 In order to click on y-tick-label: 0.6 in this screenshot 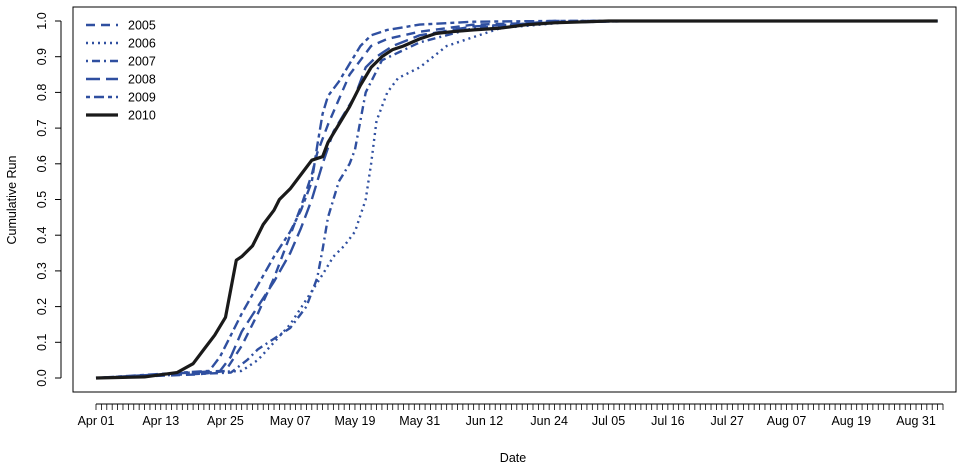, I will do `click(42, 163)`.